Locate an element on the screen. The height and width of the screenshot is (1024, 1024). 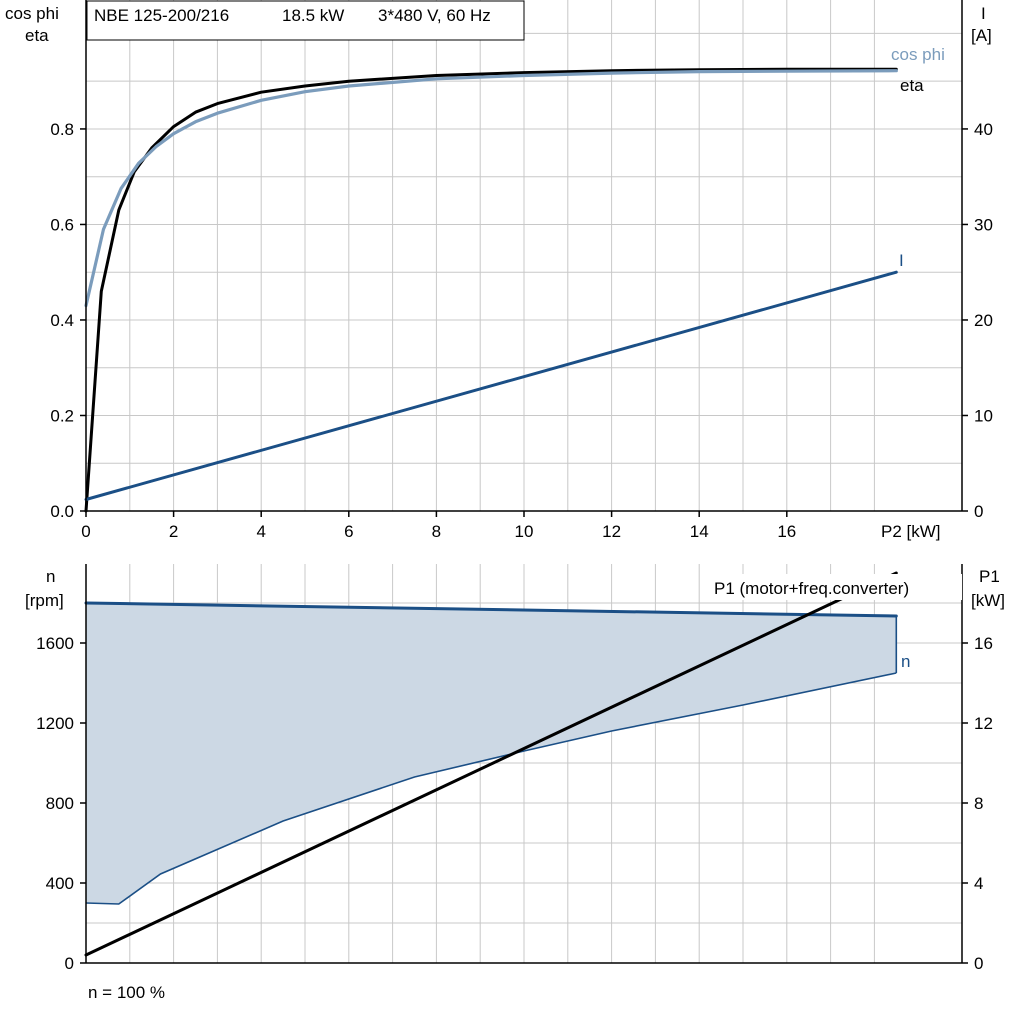
series-label-speed: n is located at coordinates (905, 661).